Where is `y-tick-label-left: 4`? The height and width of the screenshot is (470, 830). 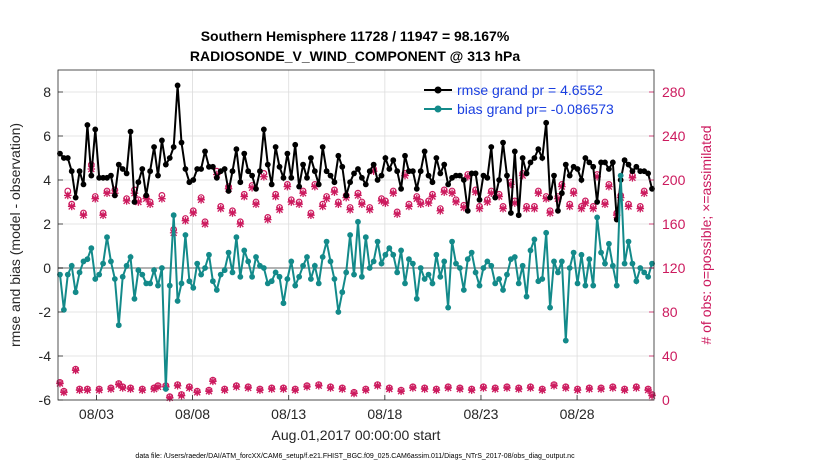 y-tick-label-left: 4 is located at coordinates (47, 180).